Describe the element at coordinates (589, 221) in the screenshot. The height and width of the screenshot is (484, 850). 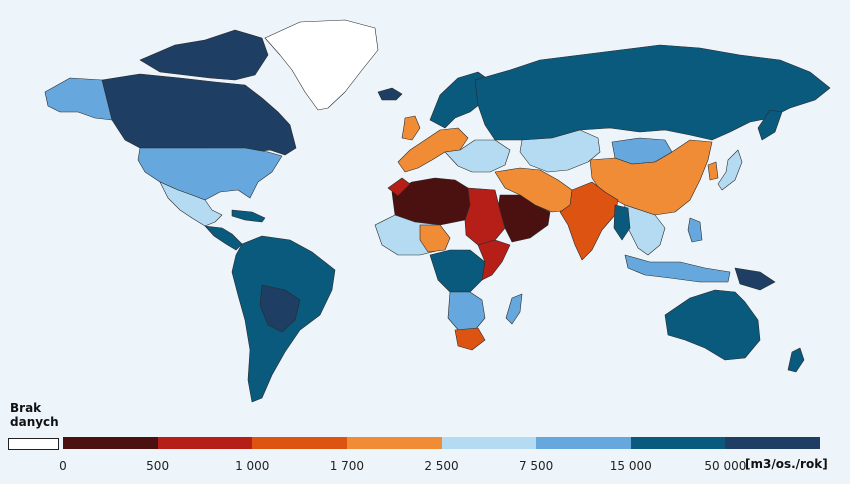
I see `region-india` at that location.